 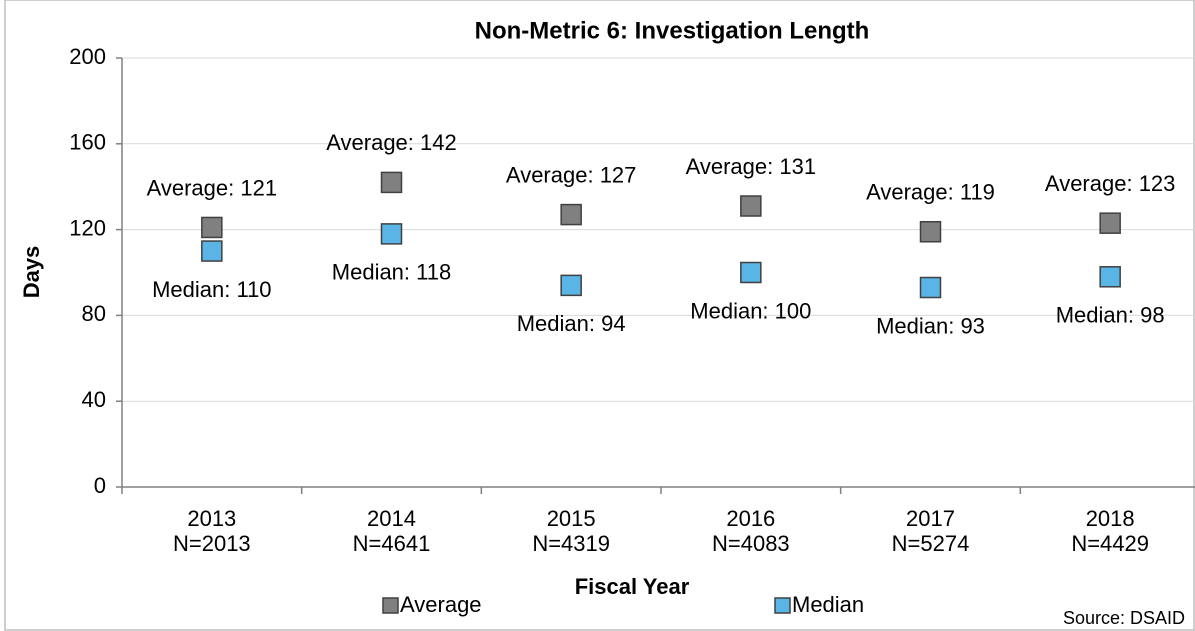 I want to click on x-tick-label: 2017, so click(x=930, y=518).